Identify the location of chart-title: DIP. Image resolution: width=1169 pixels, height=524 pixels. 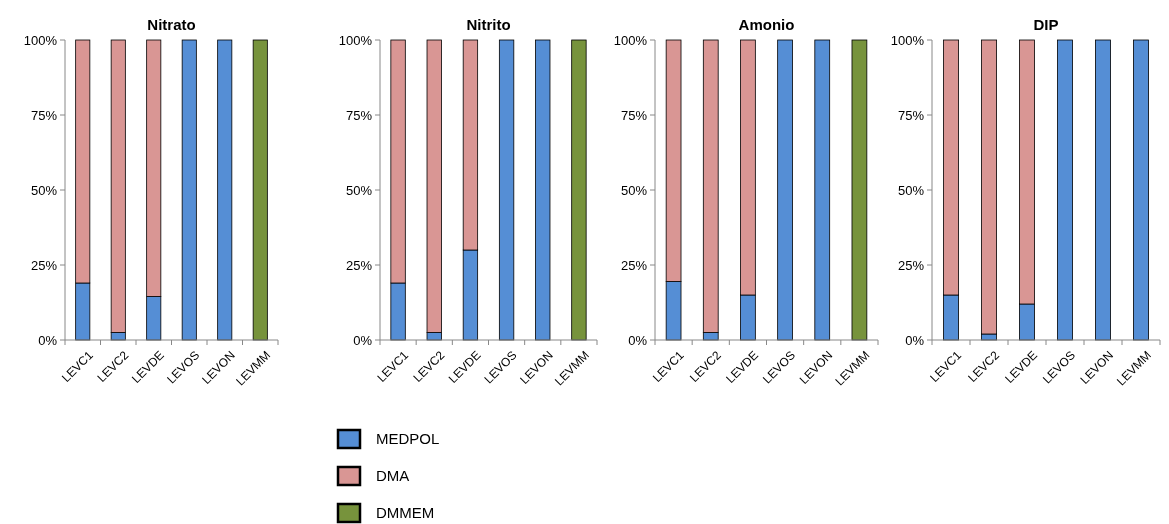
(1046, 24).